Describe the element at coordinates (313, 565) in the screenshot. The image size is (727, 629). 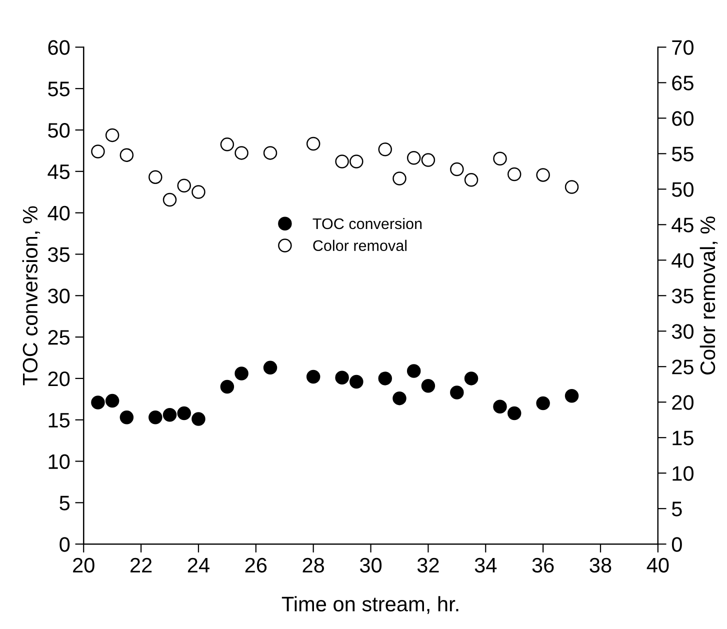
I see `x-tick-label: 28` at that location.